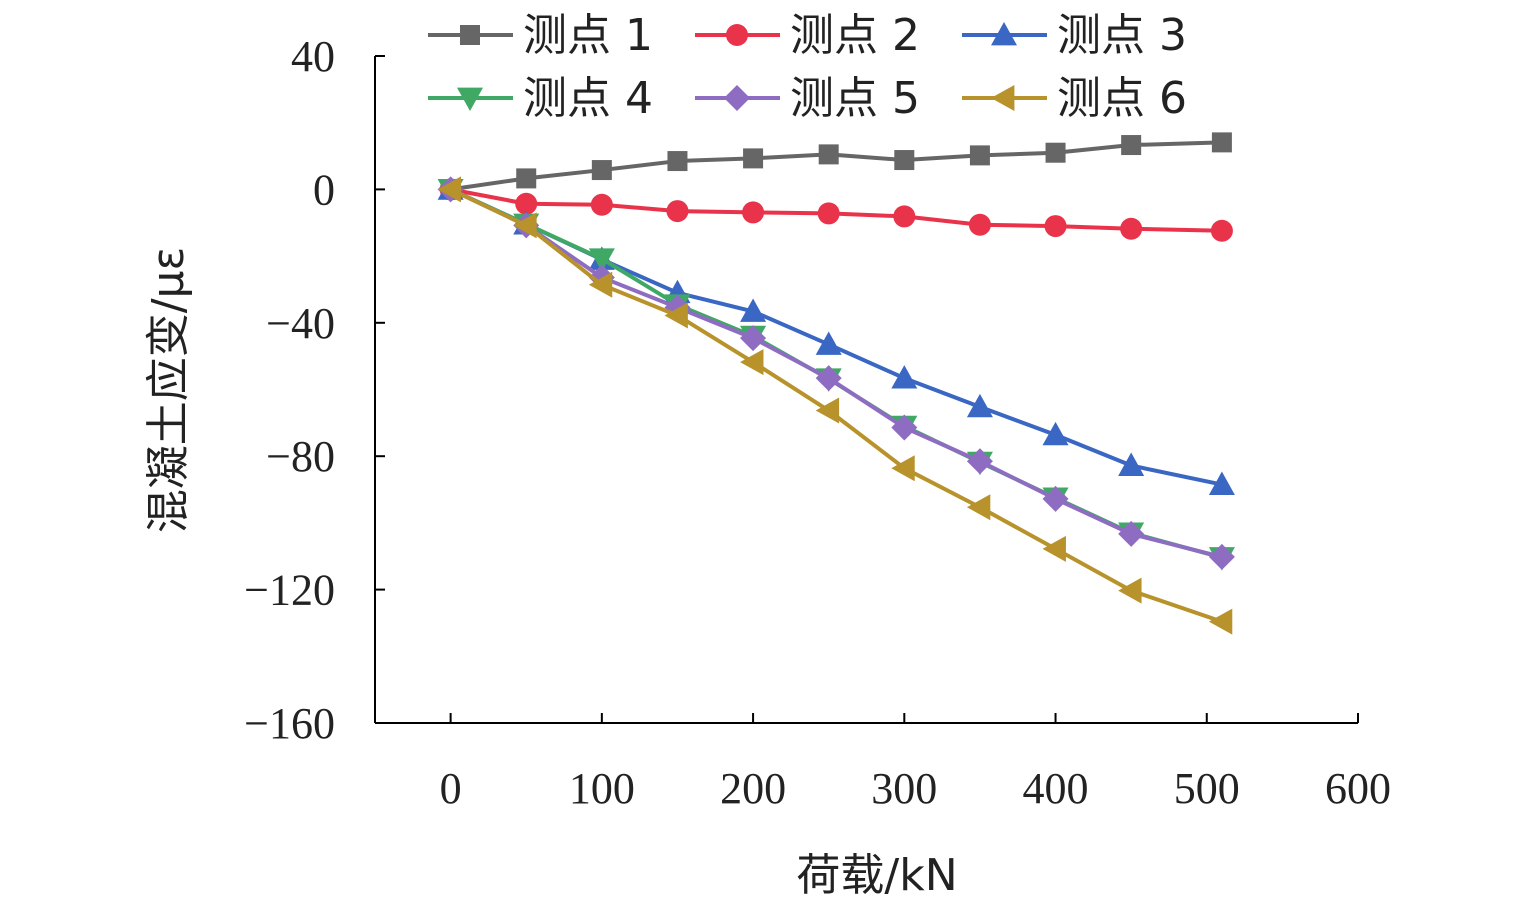 The image size is (1535, 909). Describe the element at coordinates (313, 56) in the screenshot. I see `y-tick-label: 40` at that location.